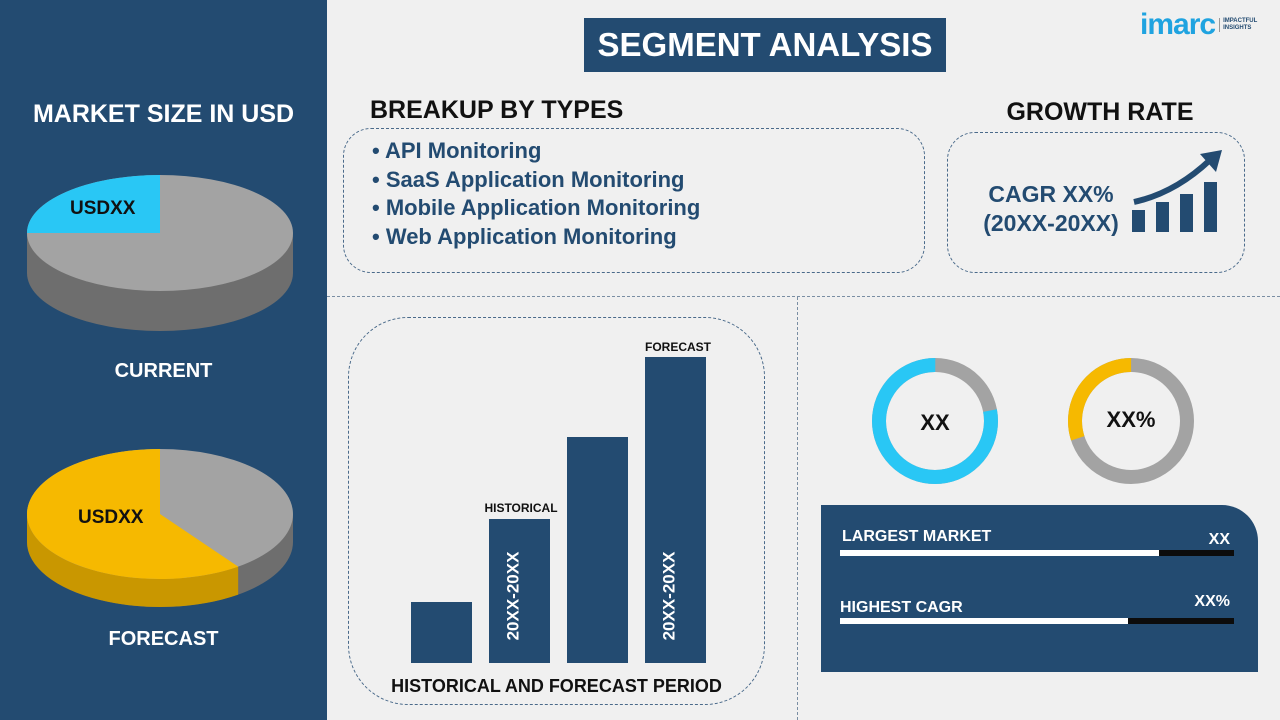 This screenshot has height=720, width=1280. I want to click on current-pie, so click(160, 253).